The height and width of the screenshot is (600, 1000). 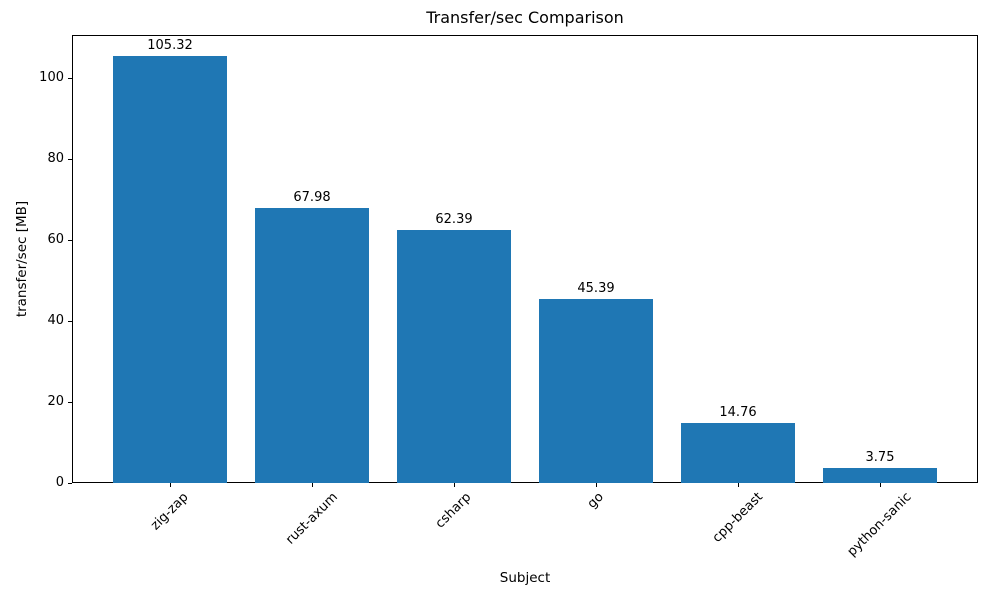 What do you see at coordinates (311, 519) in the screenshot?
I see `x-tick-label-rust-axum: rust-axum` at bounding box center [311, 519].